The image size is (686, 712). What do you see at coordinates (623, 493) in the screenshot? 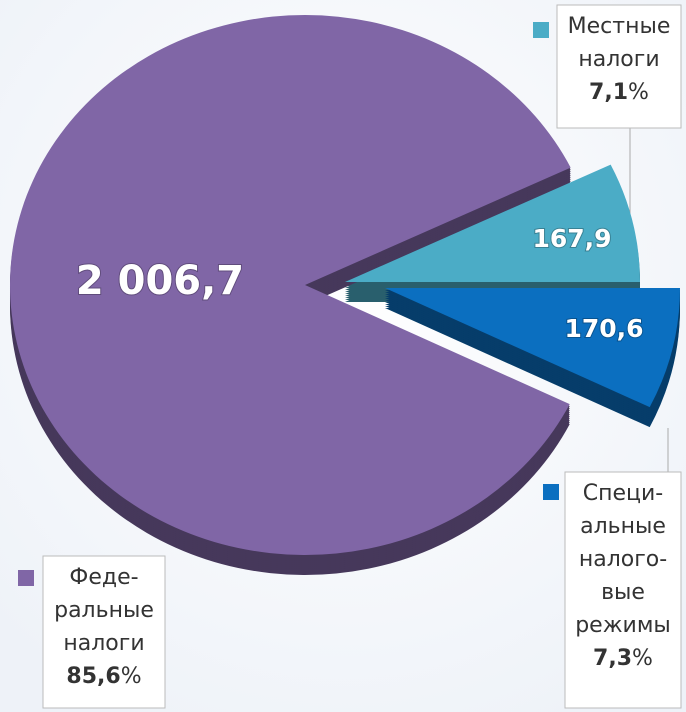
I see `legend-label: Специ-` at bounding box center [623, 493].